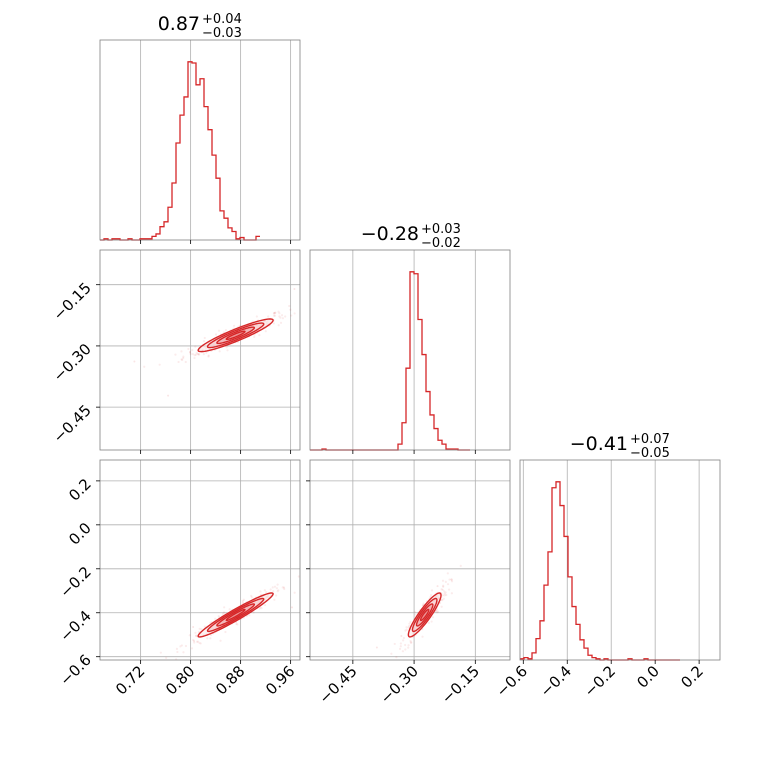  What do you see at coordinates (441, 229) in the screenshot?
I see `title-param-1-err-plus: +0.03` at bounding box center [441, 229].